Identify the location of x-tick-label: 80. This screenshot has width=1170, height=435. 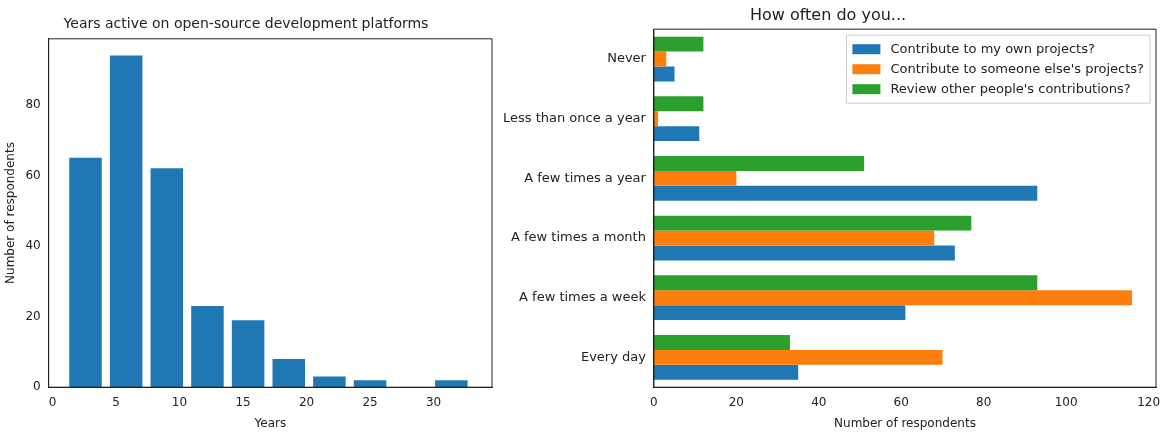
(984, 401).